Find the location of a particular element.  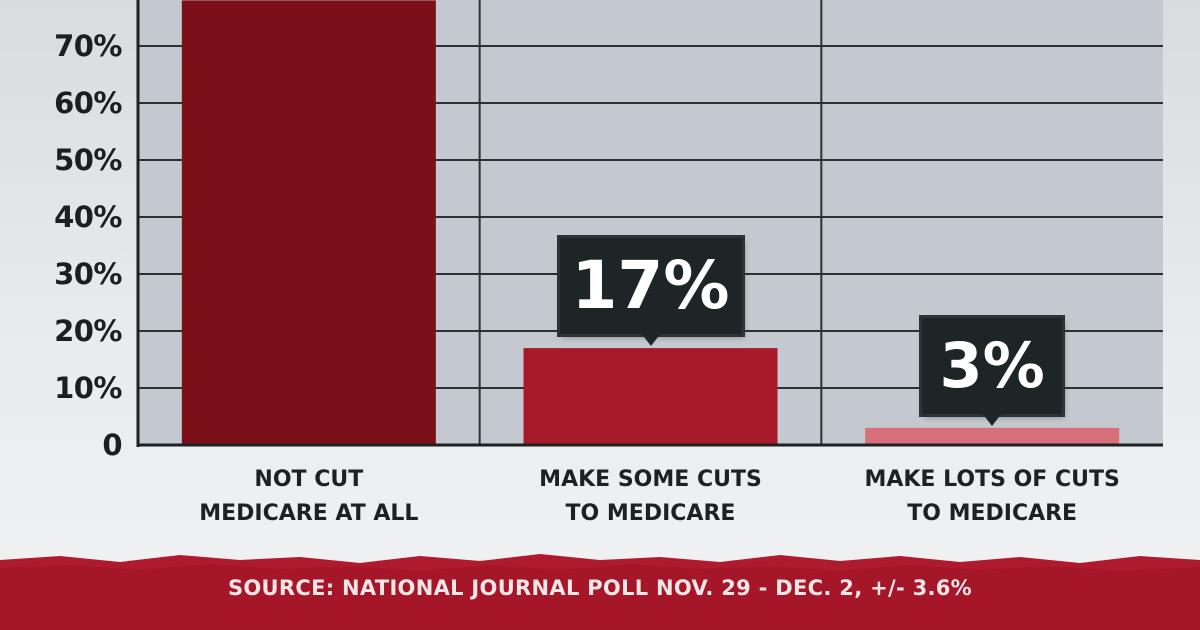

data-label-2: 17% is located at coordinates (650, 292).